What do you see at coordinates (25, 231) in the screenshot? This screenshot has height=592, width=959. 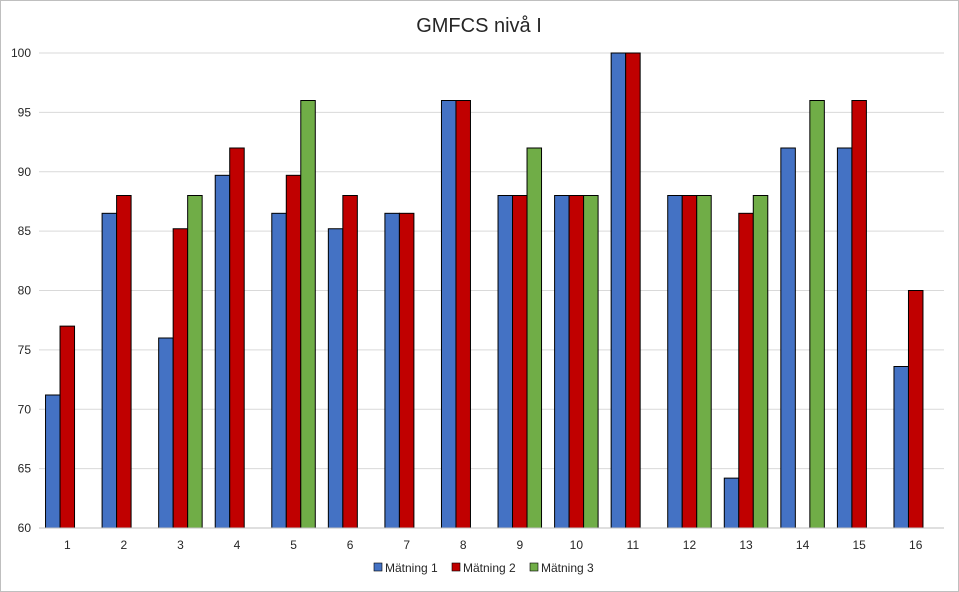 I see `y-tick-label: 85` at bounding box center [25, 231].